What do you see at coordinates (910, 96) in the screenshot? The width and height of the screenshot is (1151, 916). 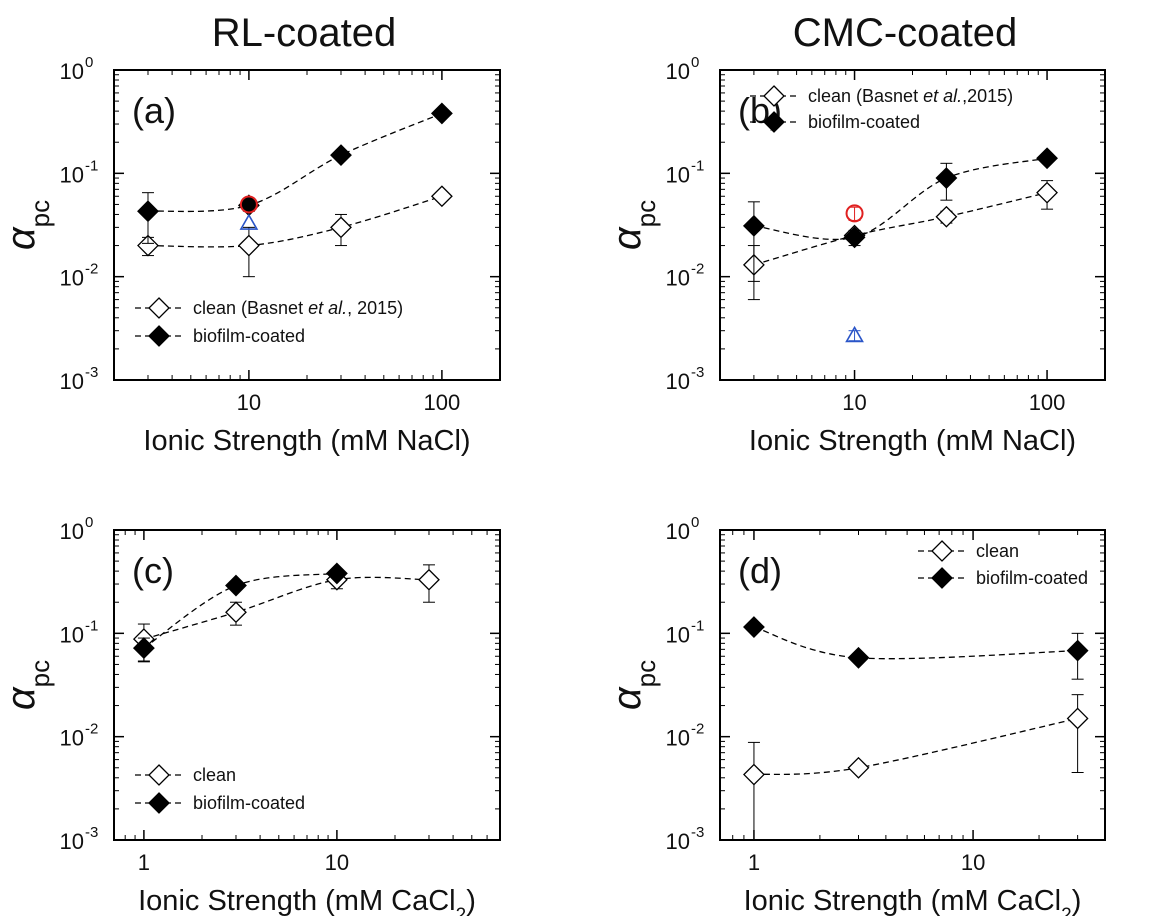 I see `legend-label: clean (Basnet et al.,2015)` at bounding box center [910, 96].